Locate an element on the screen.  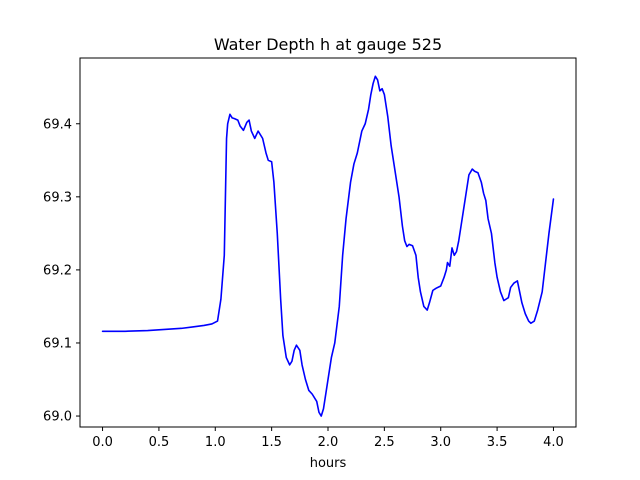
x-tick-label: 0.5 is located at coordinates (159, 442).